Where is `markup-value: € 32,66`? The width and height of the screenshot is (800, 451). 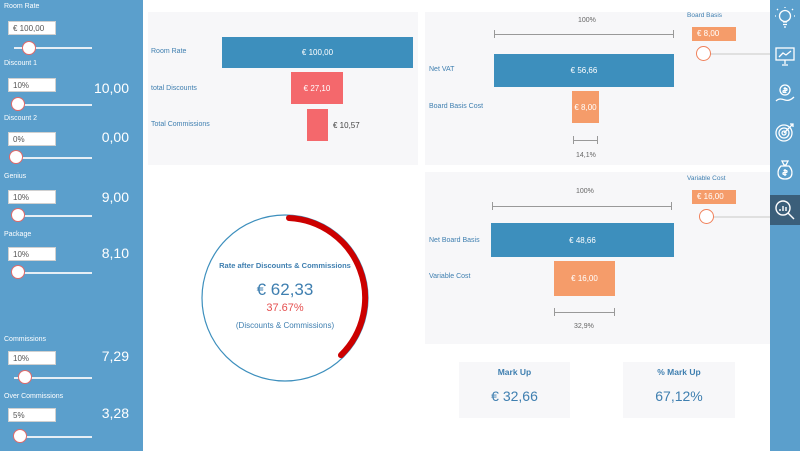
markup-value: € 32,66 is located at coordinates (514, 396).